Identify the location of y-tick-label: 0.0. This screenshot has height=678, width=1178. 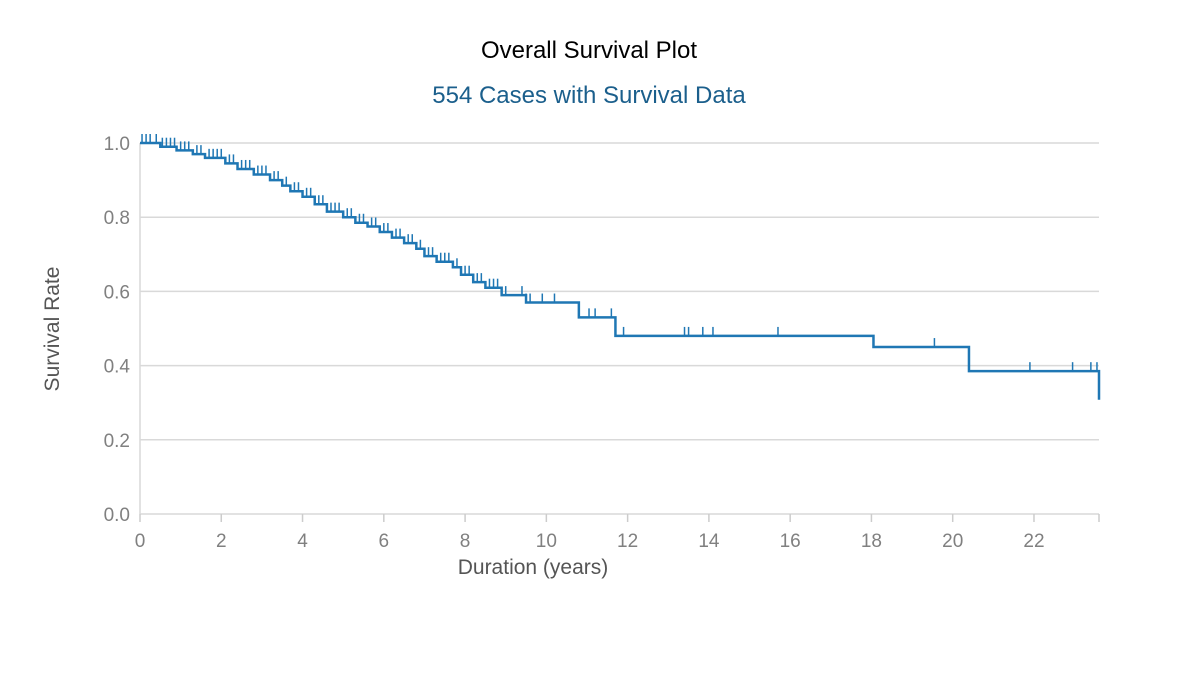
(117, 515).